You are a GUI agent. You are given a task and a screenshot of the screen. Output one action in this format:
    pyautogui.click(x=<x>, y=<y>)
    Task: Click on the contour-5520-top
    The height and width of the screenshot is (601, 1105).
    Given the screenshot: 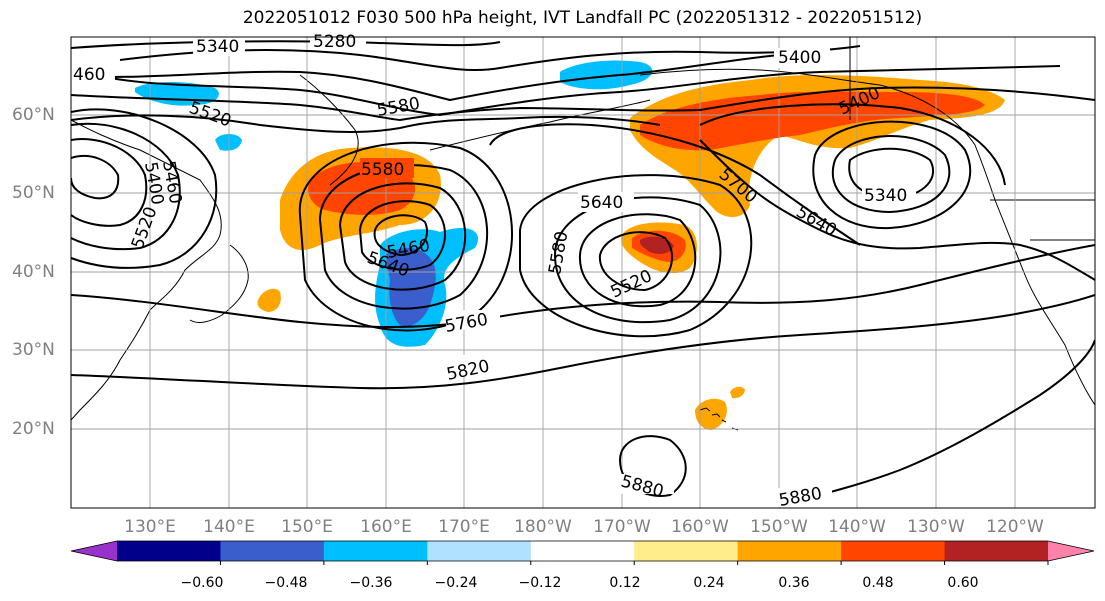 What is the action you would take?
    pyautogui.click(x=583, y=104)
    